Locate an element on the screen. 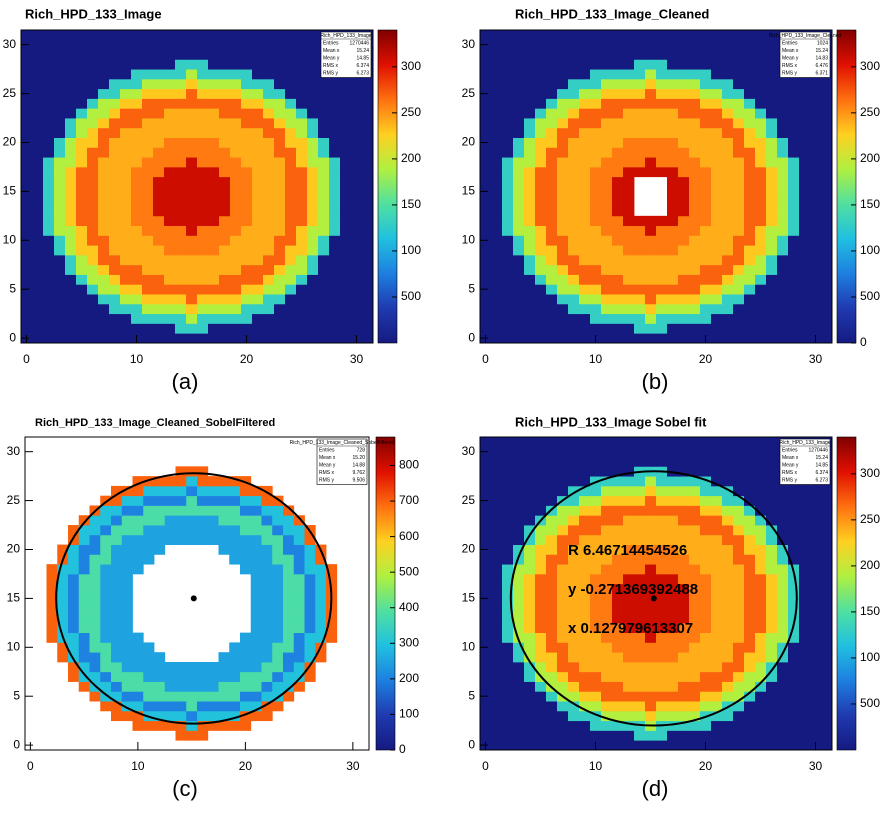  stats-value: 1270446 is located at coordinates (819, 450).